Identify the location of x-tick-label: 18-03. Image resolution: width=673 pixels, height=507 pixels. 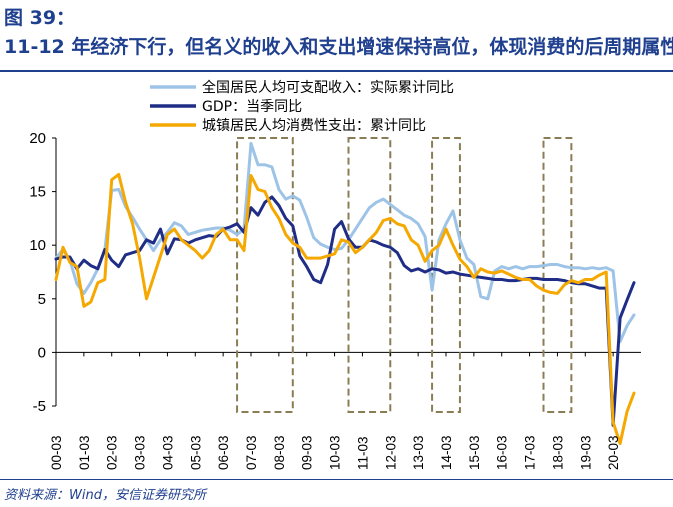
(557, 452).